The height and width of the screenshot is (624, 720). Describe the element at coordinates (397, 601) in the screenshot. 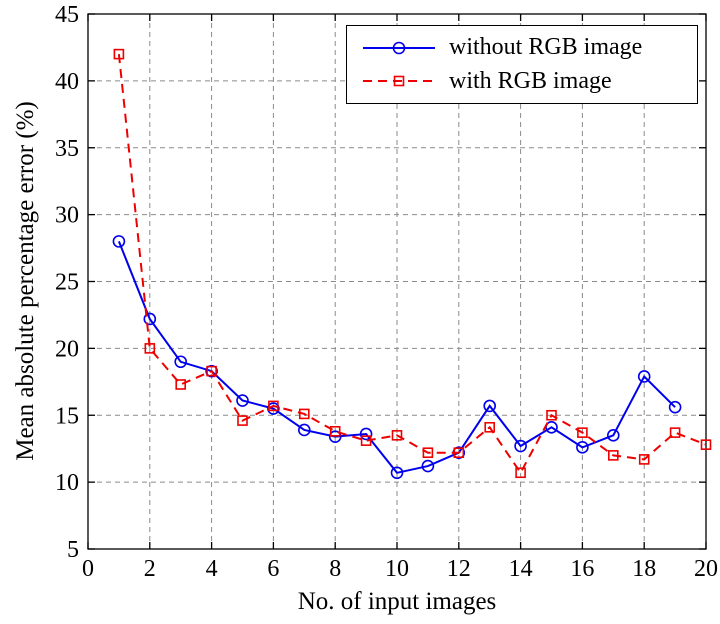

I see `x-axis-label: No. of input images` at that location.